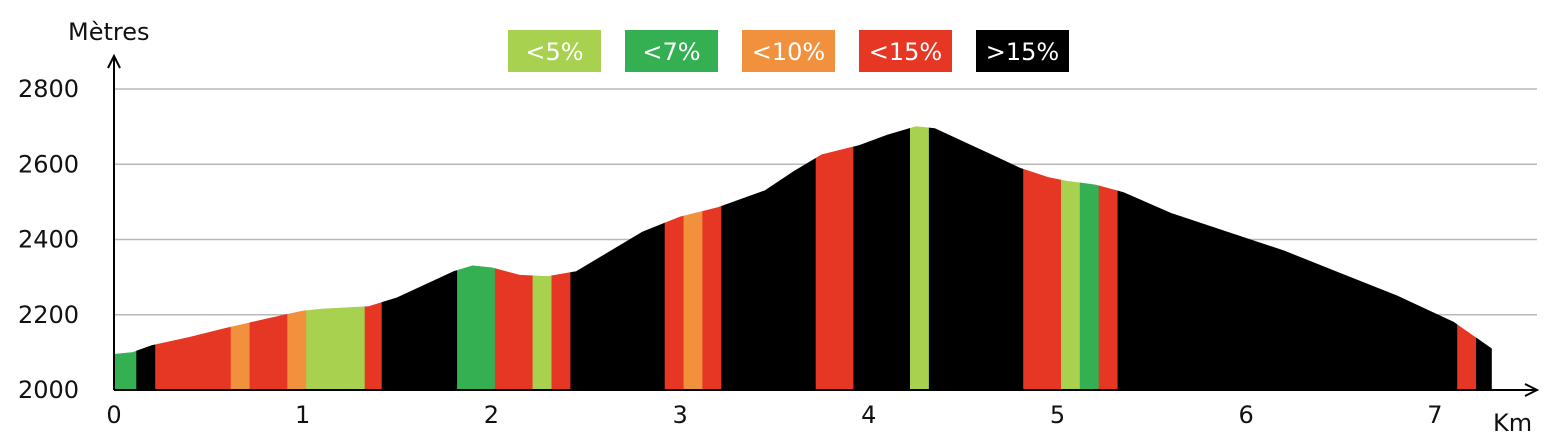  I want to click on x-tick-label: 3, so click(679, 415).